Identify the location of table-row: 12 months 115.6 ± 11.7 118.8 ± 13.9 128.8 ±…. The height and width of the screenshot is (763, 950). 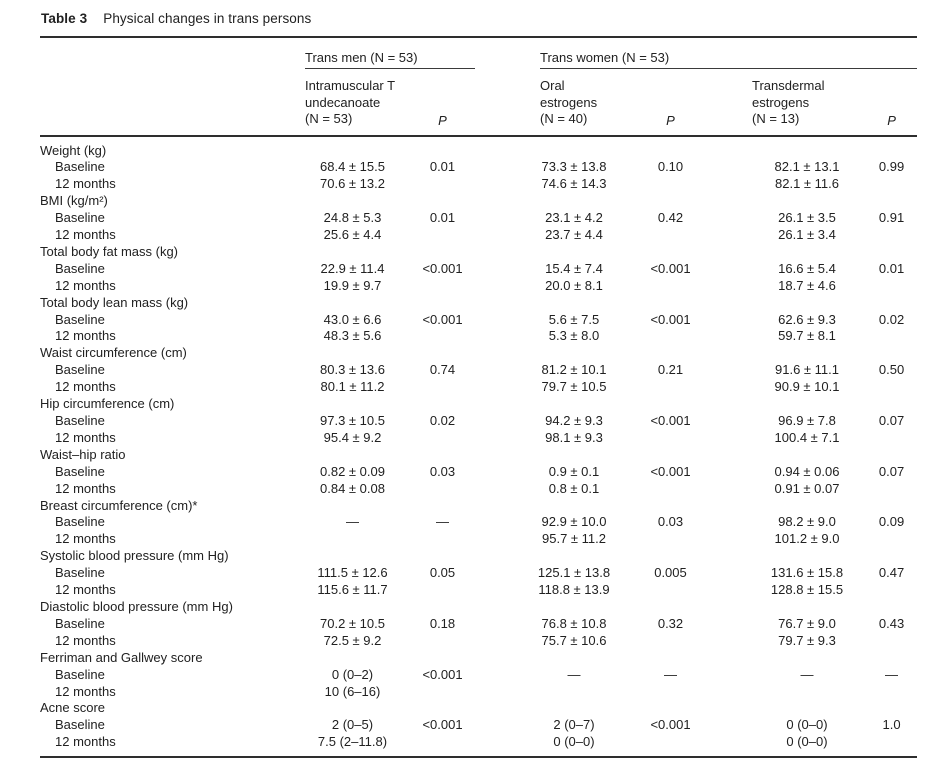
(478, 590).